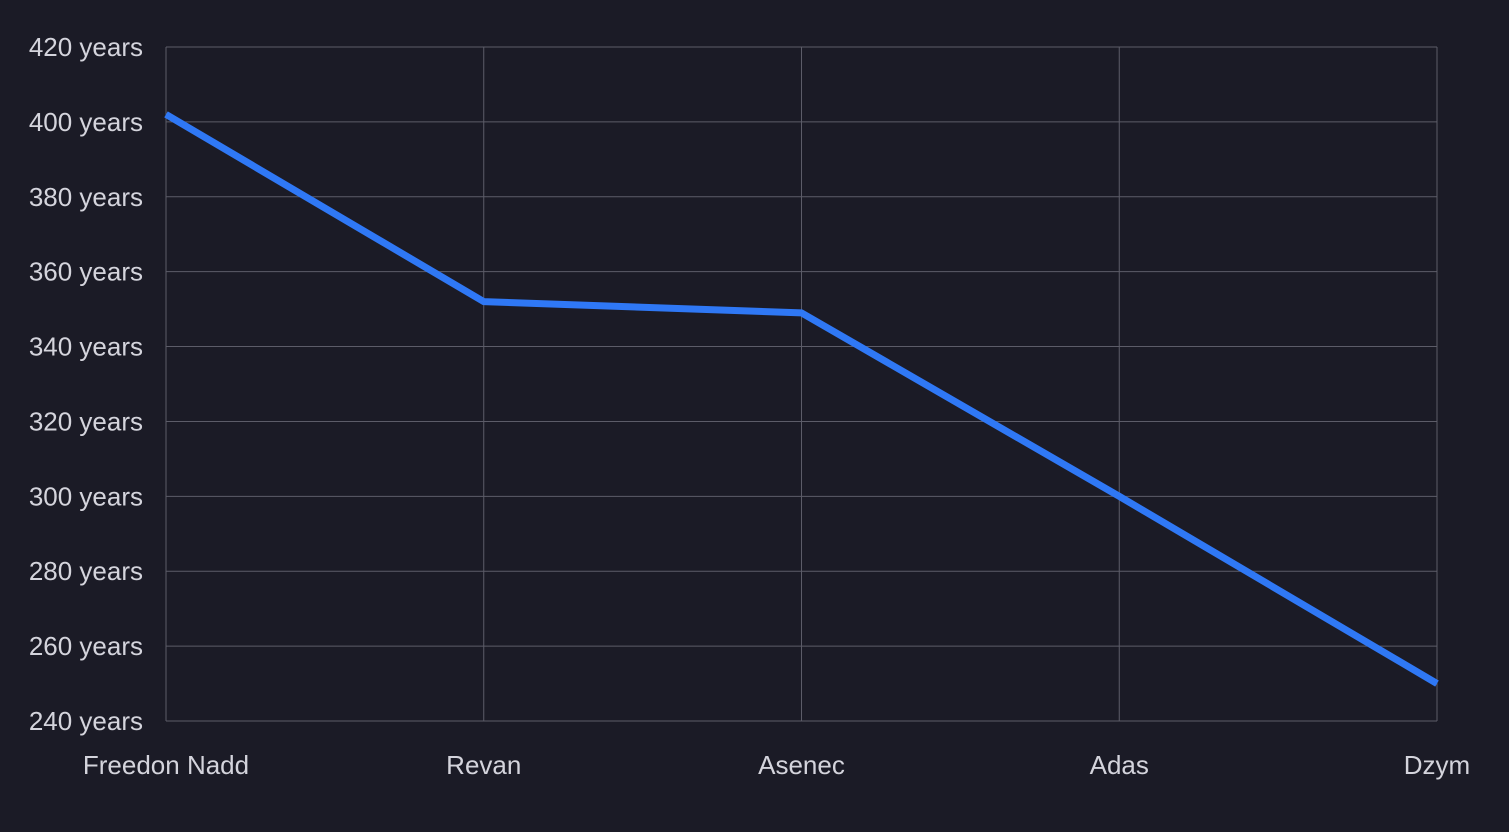  I want to click on x-tick-label: Revan, so click(483, 765).